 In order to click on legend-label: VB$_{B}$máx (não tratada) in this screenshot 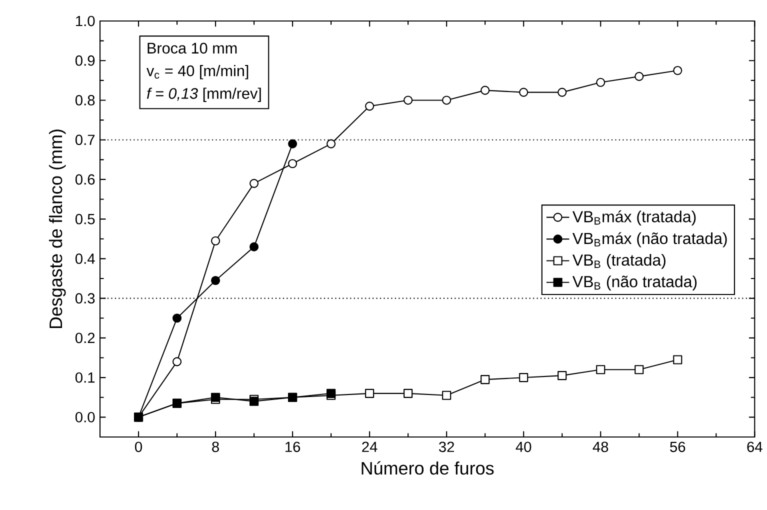, I will do `click(649, 240)`.